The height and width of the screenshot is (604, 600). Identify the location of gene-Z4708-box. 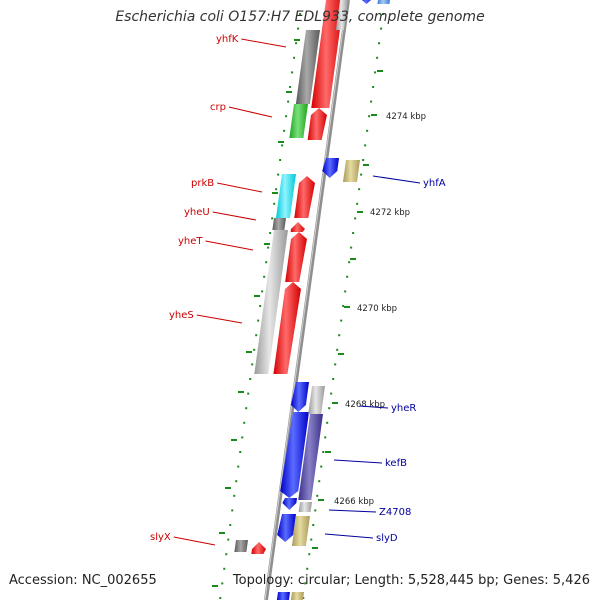
(305, 507).